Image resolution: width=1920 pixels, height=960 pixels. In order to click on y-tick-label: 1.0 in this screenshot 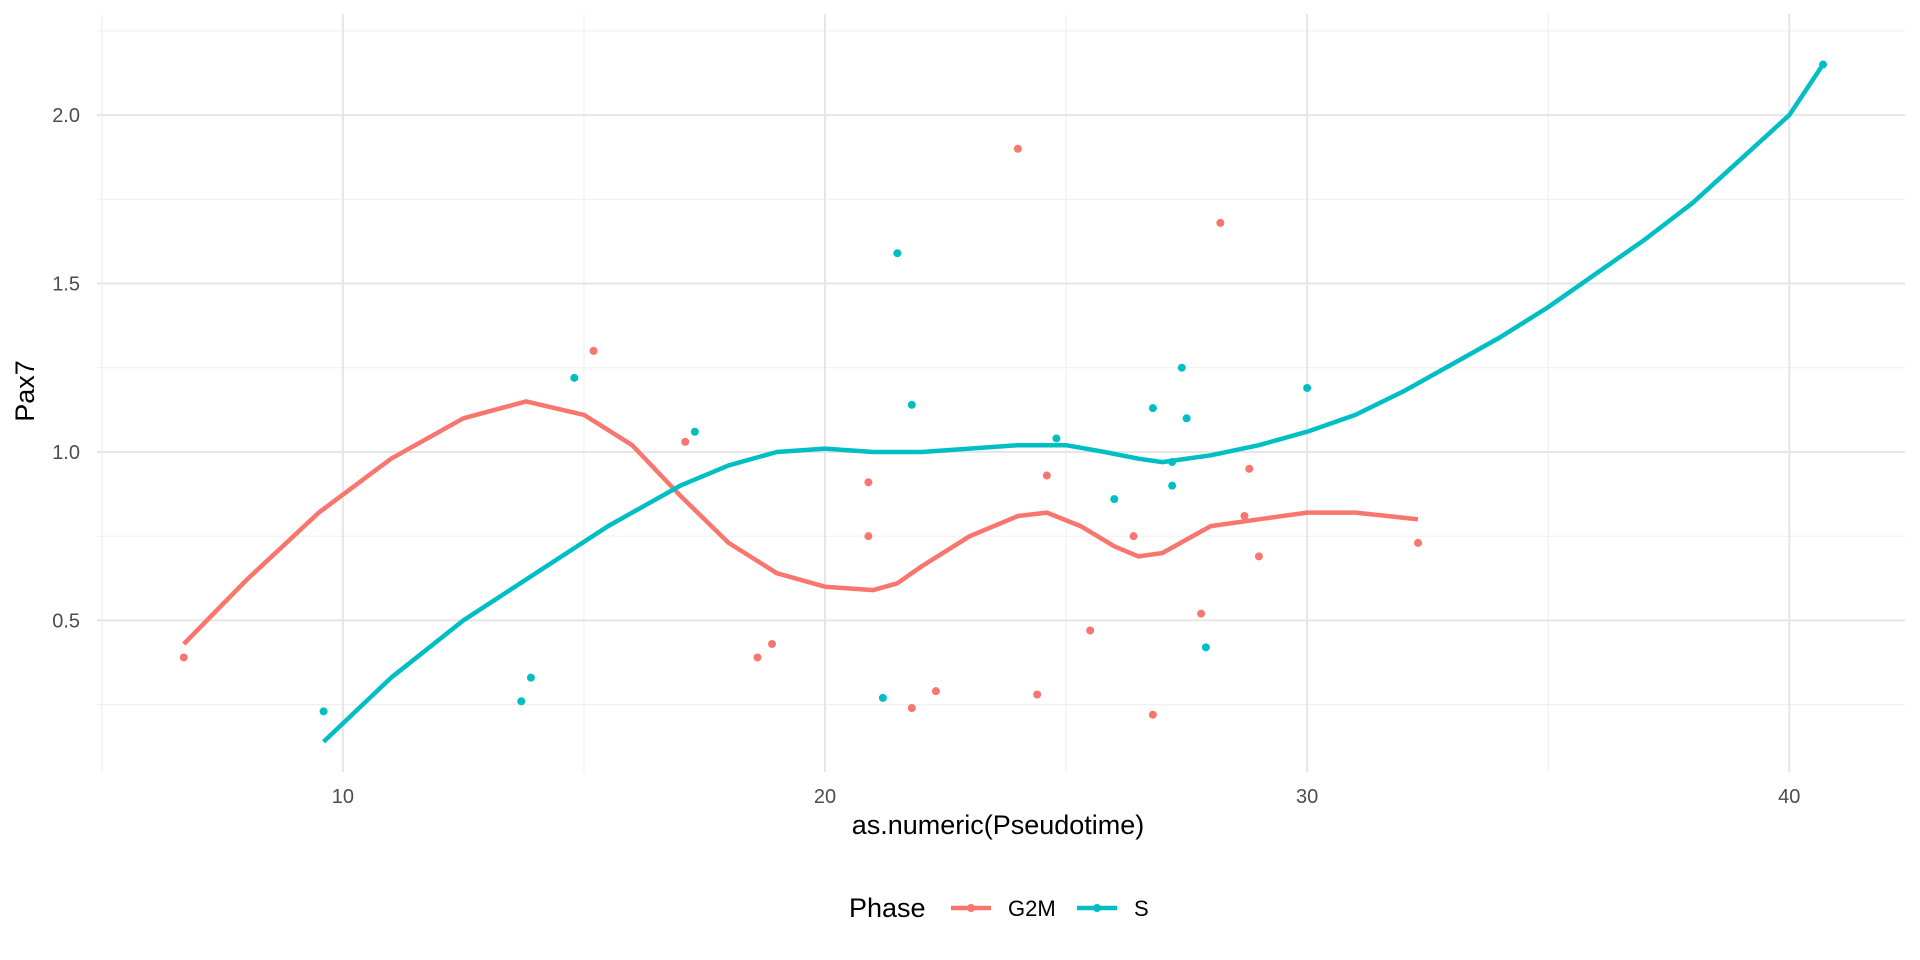, I will do `click(66, 453)`.